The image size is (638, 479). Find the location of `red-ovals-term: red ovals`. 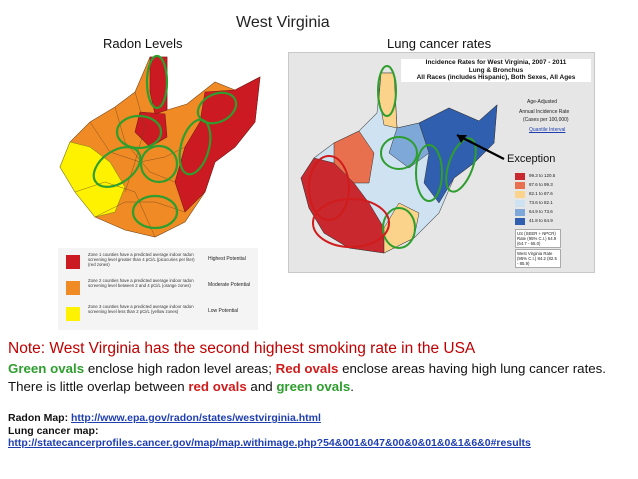

red-ovals-term: red ovals is located at coordinates (217, 386).